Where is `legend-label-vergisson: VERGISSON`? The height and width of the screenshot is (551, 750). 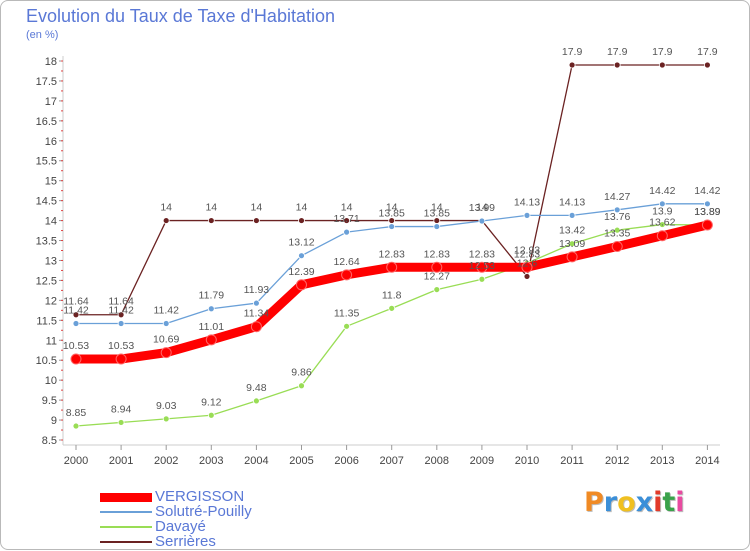 legend-label-vergisson: VERGISSON is located at coordinates (200, 496).